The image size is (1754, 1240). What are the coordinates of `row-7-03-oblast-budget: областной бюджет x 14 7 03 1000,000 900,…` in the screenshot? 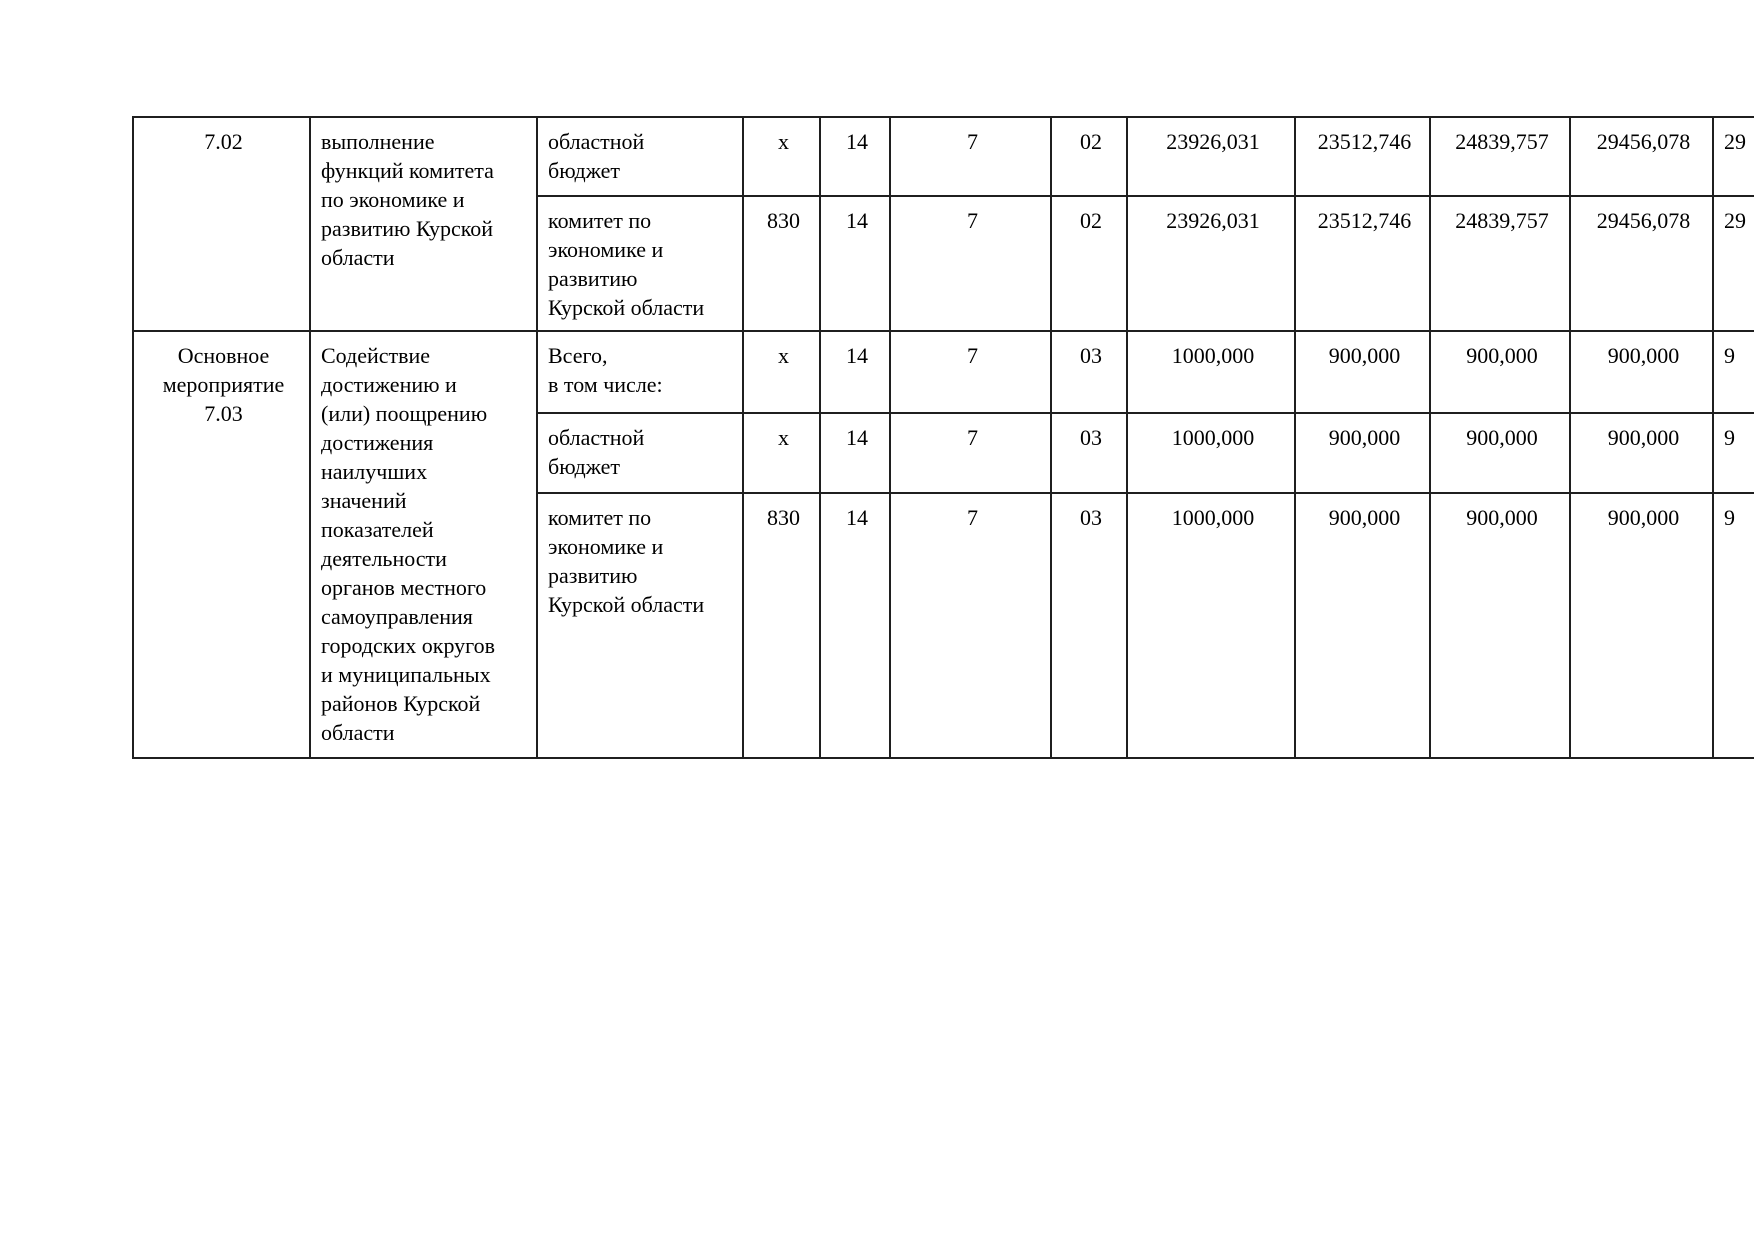 It's located at (943, 453).